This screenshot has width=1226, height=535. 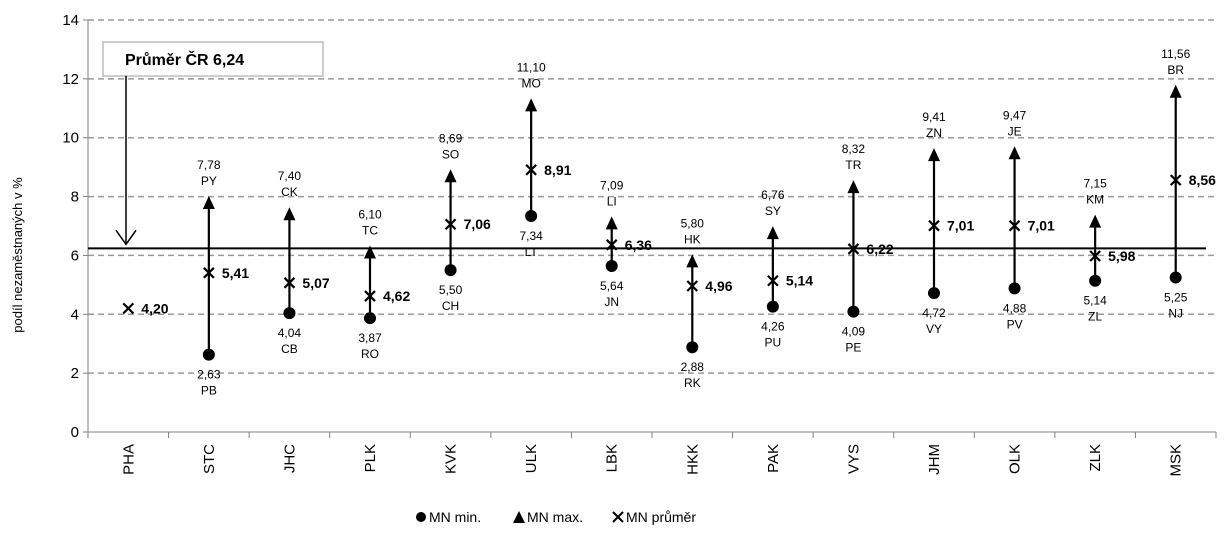 I want to click on mean-value-label: 5,98, so click(x=1121, y=256).